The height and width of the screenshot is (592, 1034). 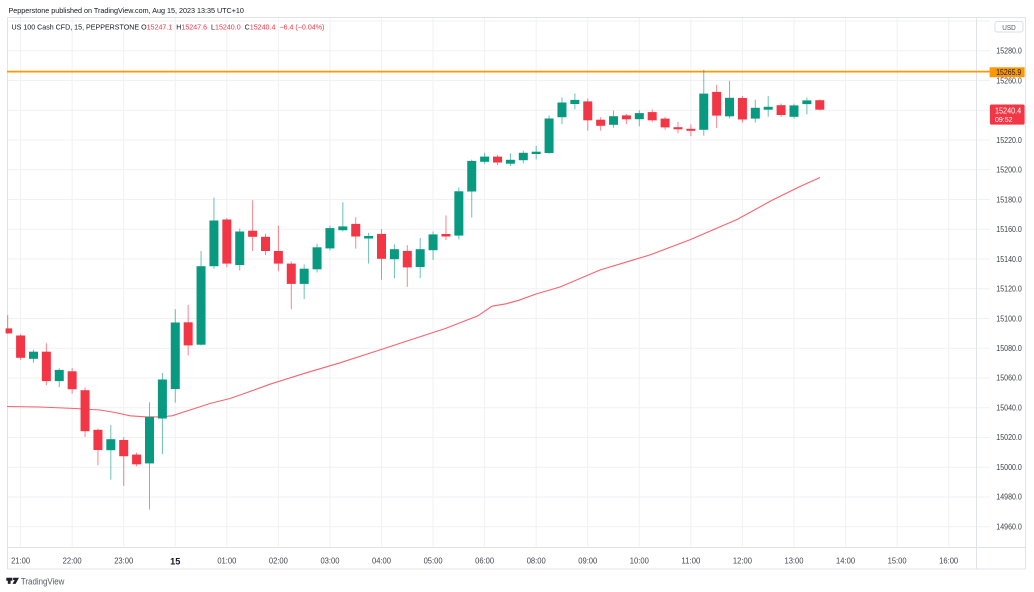 I want to click on svg-text: 15240.4, so click(x=1008, y=111).